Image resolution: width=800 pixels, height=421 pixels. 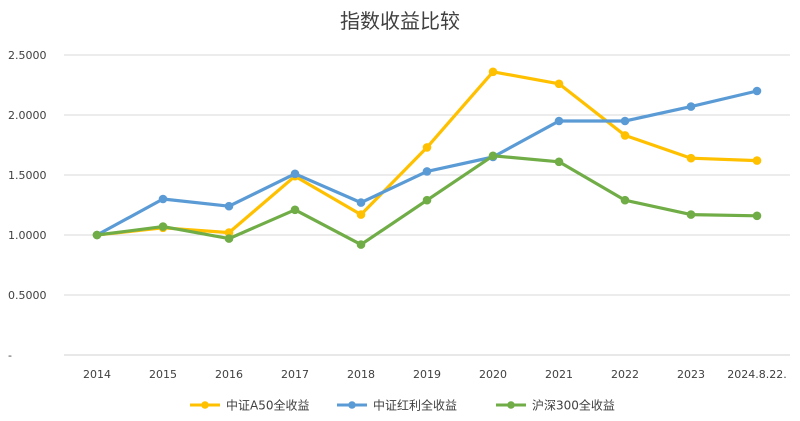 What do you see at coordinates (691, 374) in the screenshot?
I see `x-tick-label: 2023` at bounding box center [691, 374].